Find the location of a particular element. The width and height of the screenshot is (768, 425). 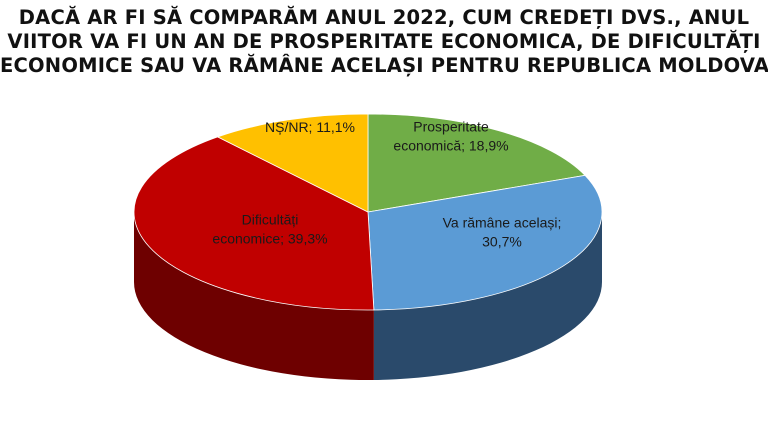

pie-label-prosperitate-line-2: economică; 18,9% is located at coordinates (450, 146).